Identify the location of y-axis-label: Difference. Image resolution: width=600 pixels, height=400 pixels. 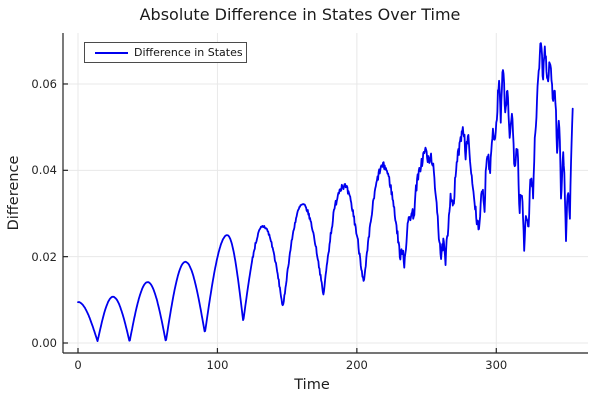
(14, 193).